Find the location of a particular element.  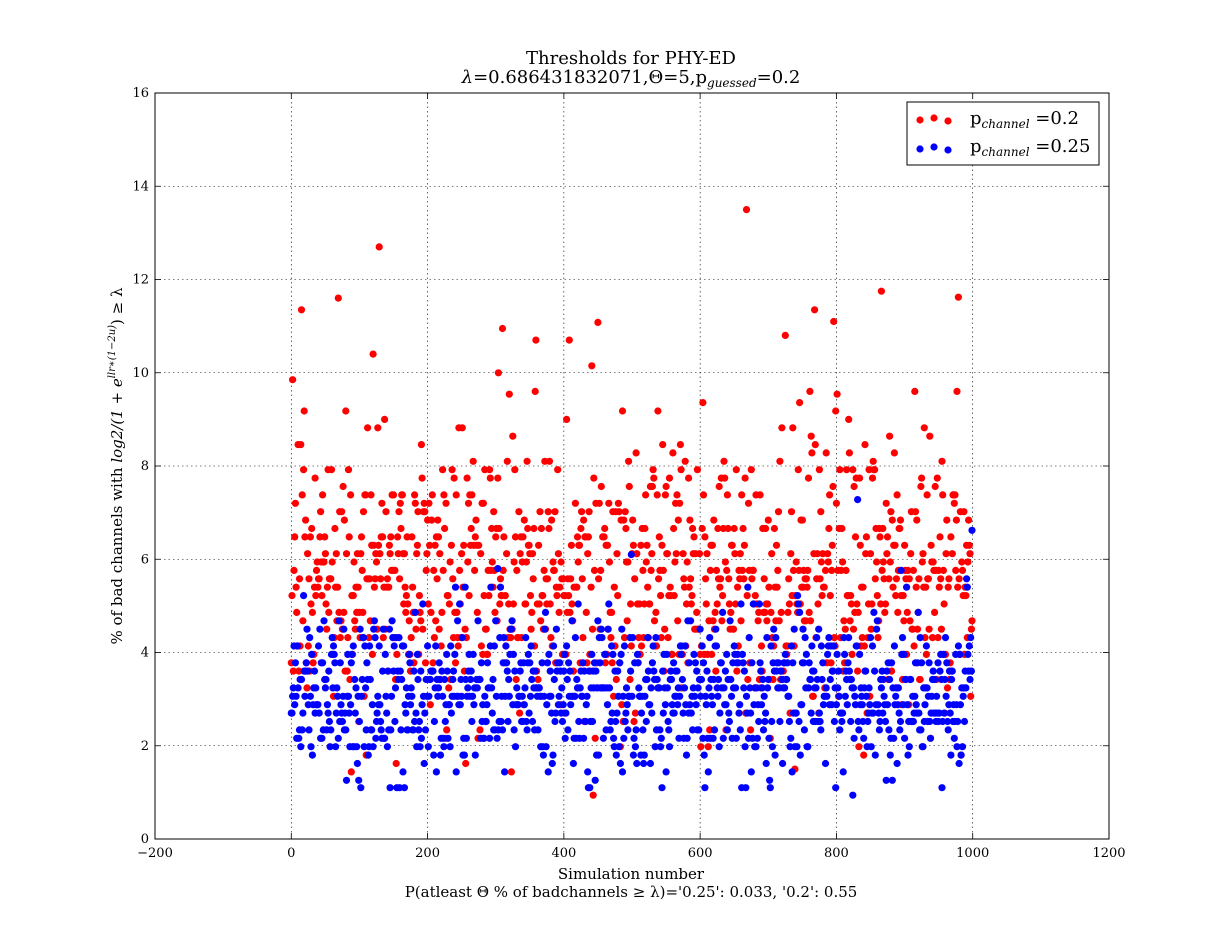

lambda-symbol: λ is located at coordinates (467, 77).